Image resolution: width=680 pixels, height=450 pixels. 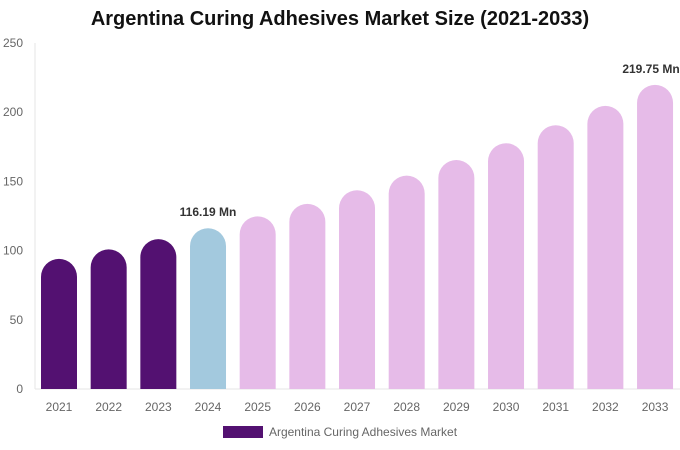 I want to click on data-label: 219.75 Mn, so click(x=650, y=69).